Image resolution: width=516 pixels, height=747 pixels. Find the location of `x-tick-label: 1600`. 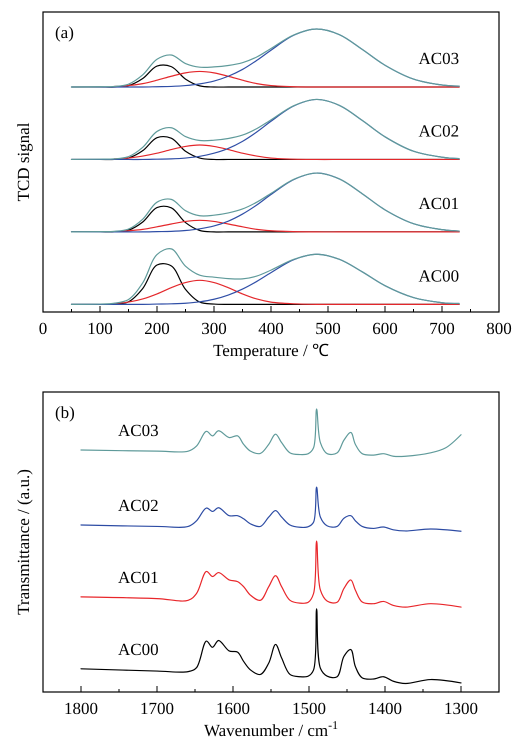

x-tick-label: 1600 is located at coordinates (233, 708).